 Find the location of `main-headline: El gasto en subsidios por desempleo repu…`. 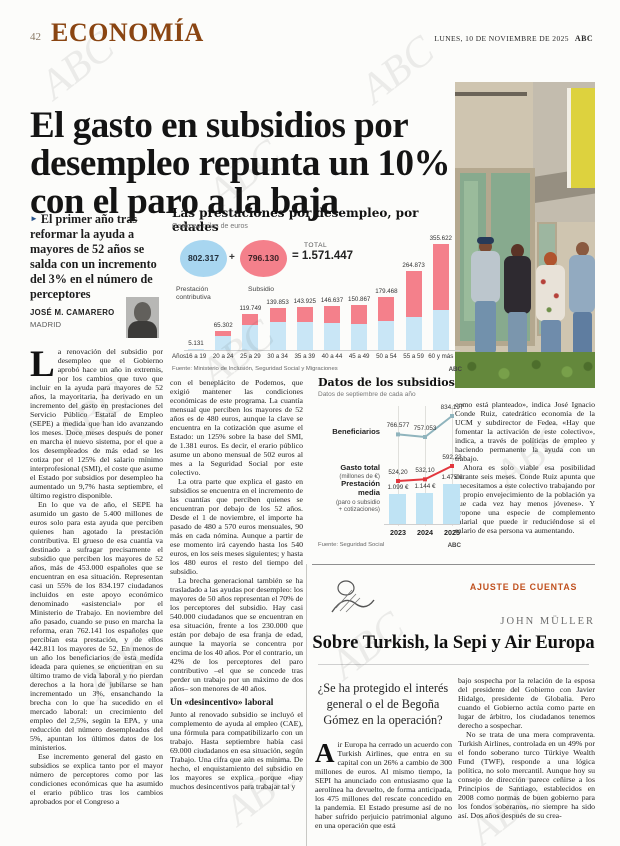

main-headline: El gasto en subsidios por desempleo repu… is located at coordinates (240, 163).